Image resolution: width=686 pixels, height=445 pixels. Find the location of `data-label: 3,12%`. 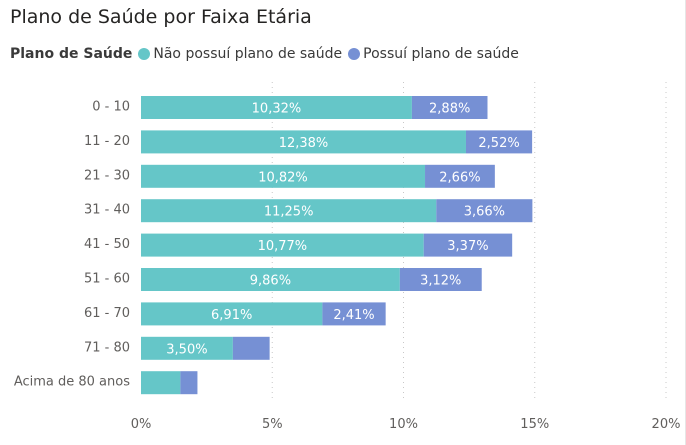

data-label: 3,12% is located at coordinates (440, 281).